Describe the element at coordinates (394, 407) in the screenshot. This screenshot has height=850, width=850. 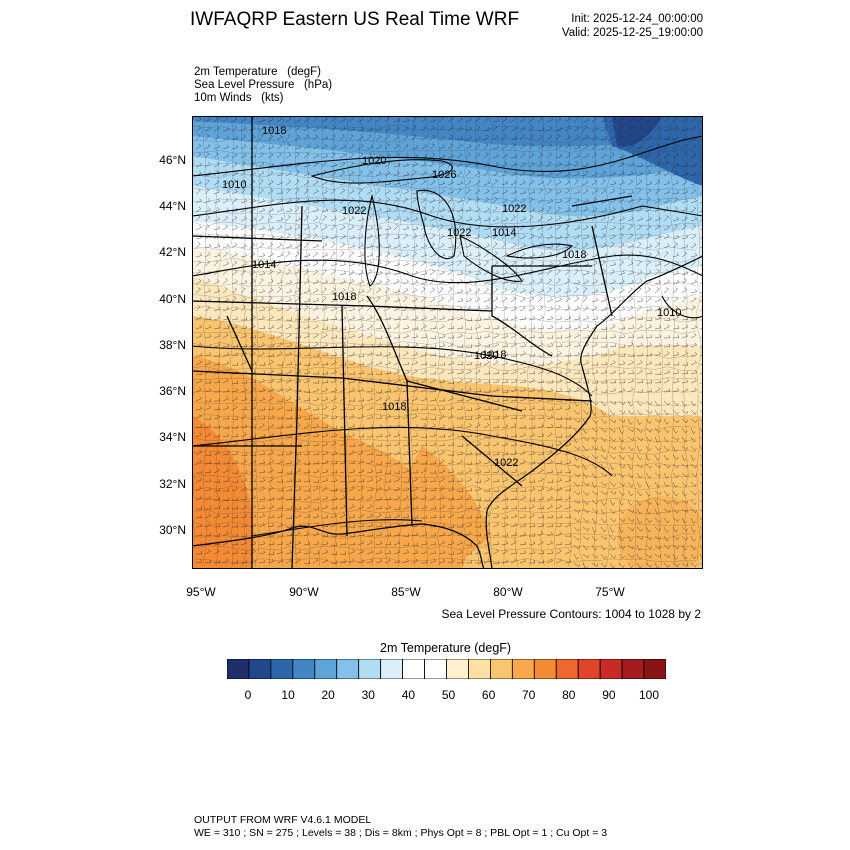
I see `isobar-label: 1018` at that location.